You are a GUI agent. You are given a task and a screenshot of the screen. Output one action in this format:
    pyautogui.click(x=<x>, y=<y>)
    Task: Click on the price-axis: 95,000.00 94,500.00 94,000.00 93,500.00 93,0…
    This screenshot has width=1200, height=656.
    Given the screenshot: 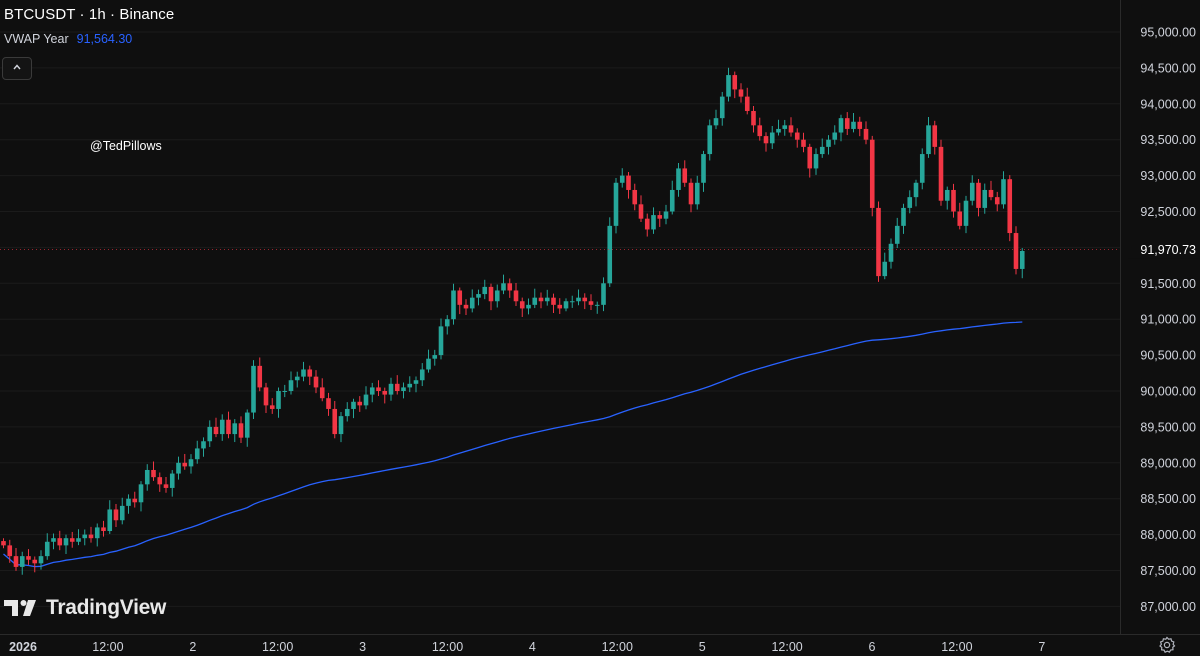 What is the action you would take?
    pyautogui.click(x=1160, y=328)
    